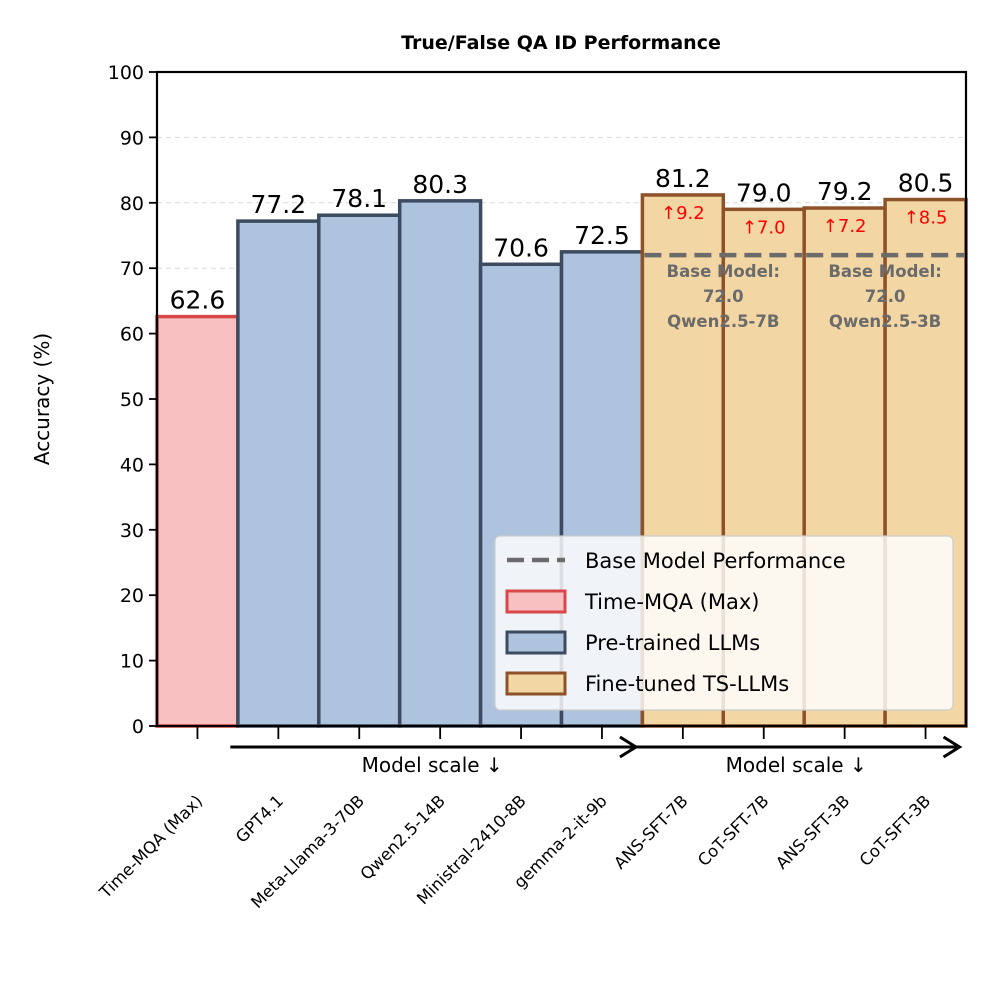 This screenshot has height=996, width=997. What do you see at coordinates (650, 831) in the screenshot?
I see `x-tick-label: ANS-SFT-7B` at bounding box center [650, 831].